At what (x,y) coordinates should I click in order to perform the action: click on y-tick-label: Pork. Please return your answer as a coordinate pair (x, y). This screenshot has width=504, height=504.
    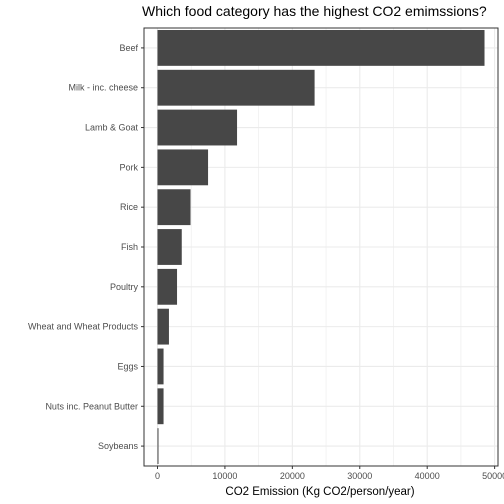
    Looking at the image, I should click on (128, 167).